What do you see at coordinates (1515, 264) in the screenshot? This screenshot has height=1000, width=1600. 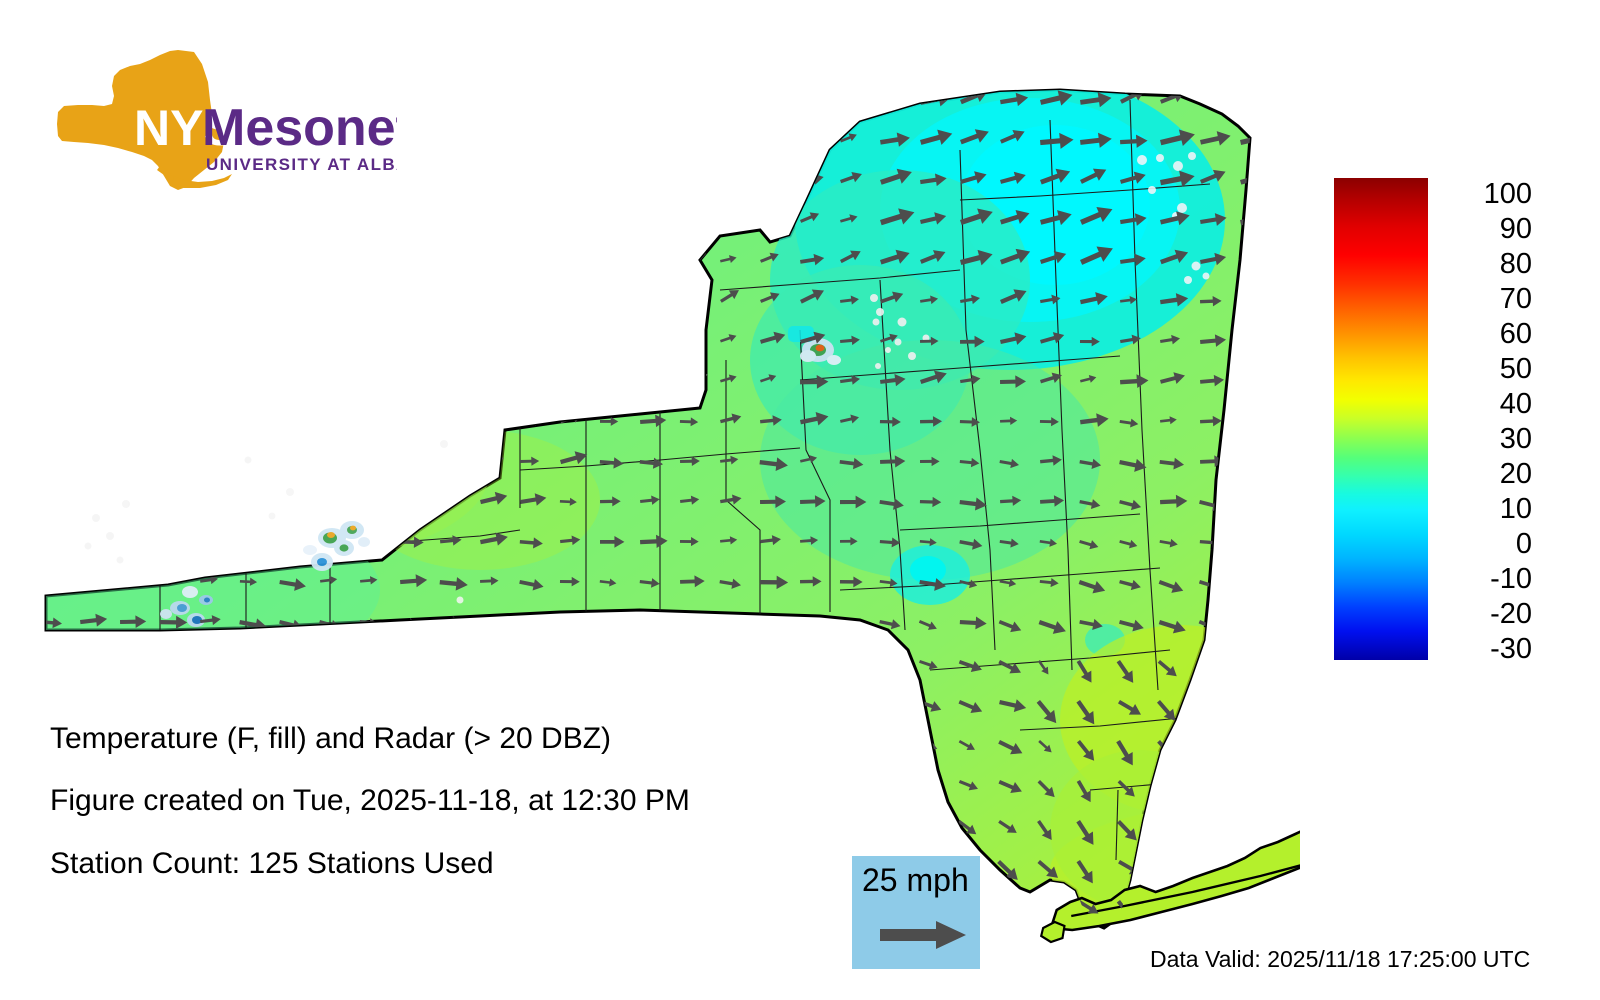 I see `colorbar-tick-80: 80` at bounding box center [1515, 264].